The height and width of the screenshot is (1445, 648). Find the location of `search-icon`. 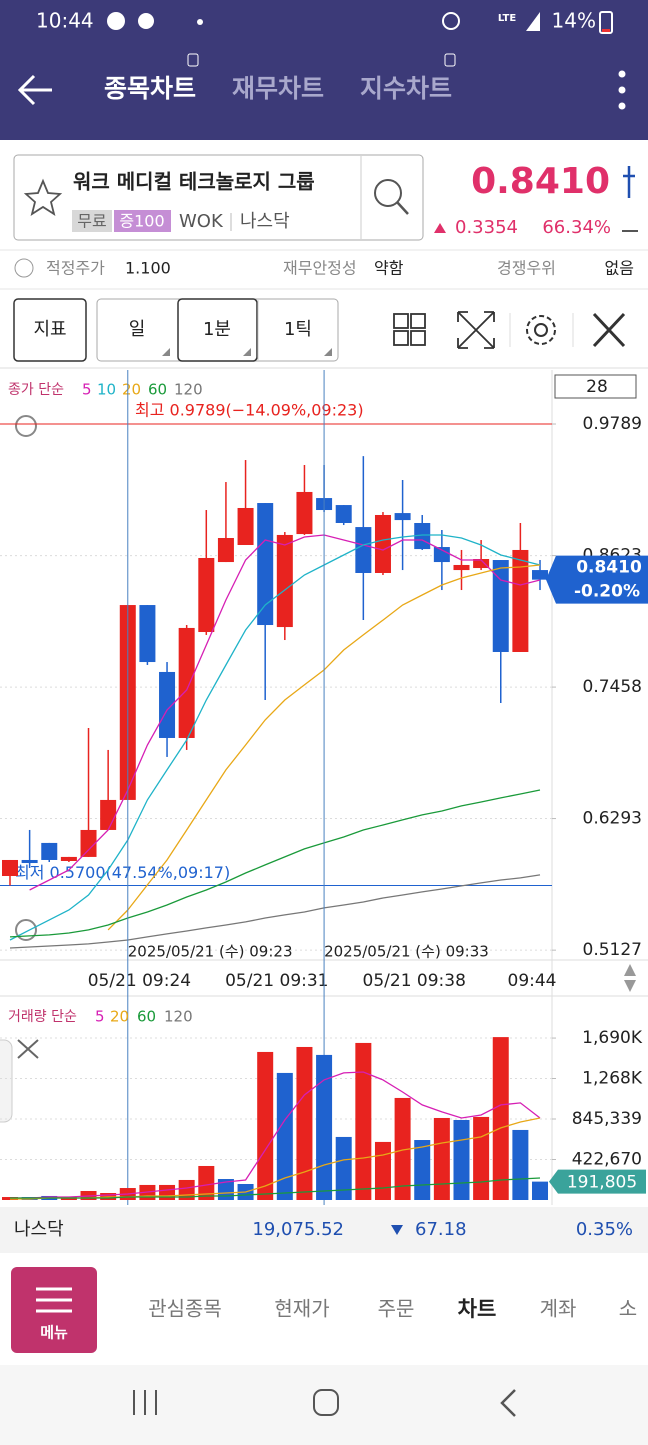

search-icon is located at coordinates (388, 193).